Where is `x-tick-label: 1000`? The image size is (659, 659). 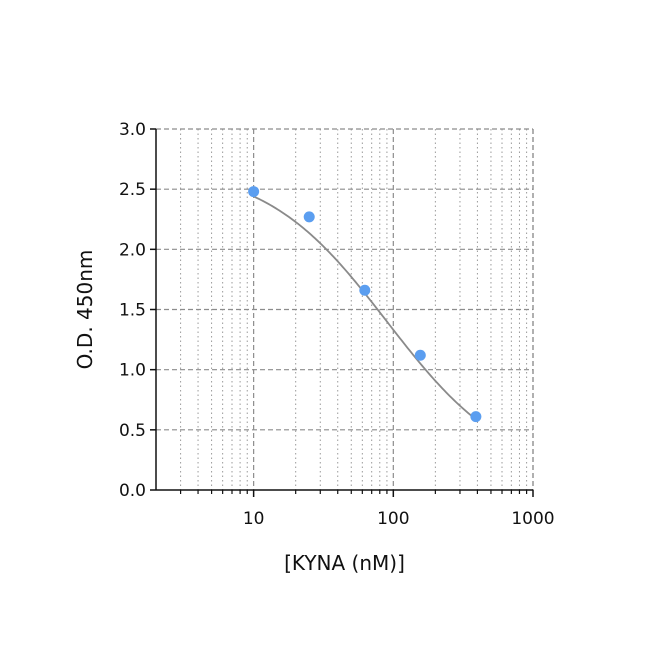 x-tick-label: 1000 is located at coordinates (532, 519).